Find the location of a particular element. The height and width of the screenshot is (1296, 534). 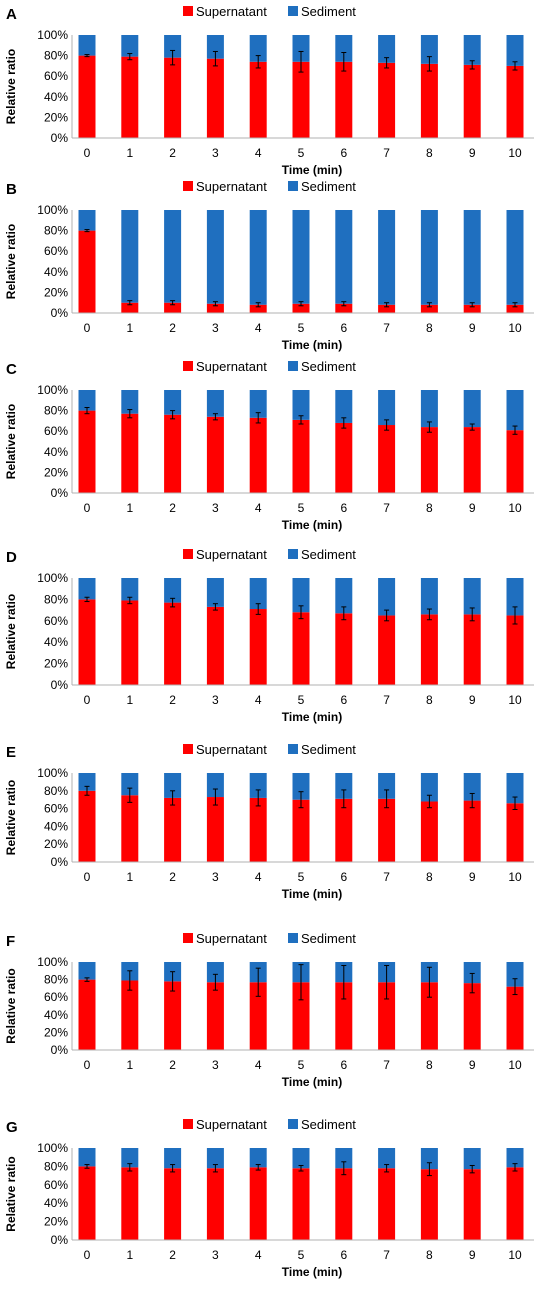

x-tick-label: 6 is located at coordinates (343, 328).